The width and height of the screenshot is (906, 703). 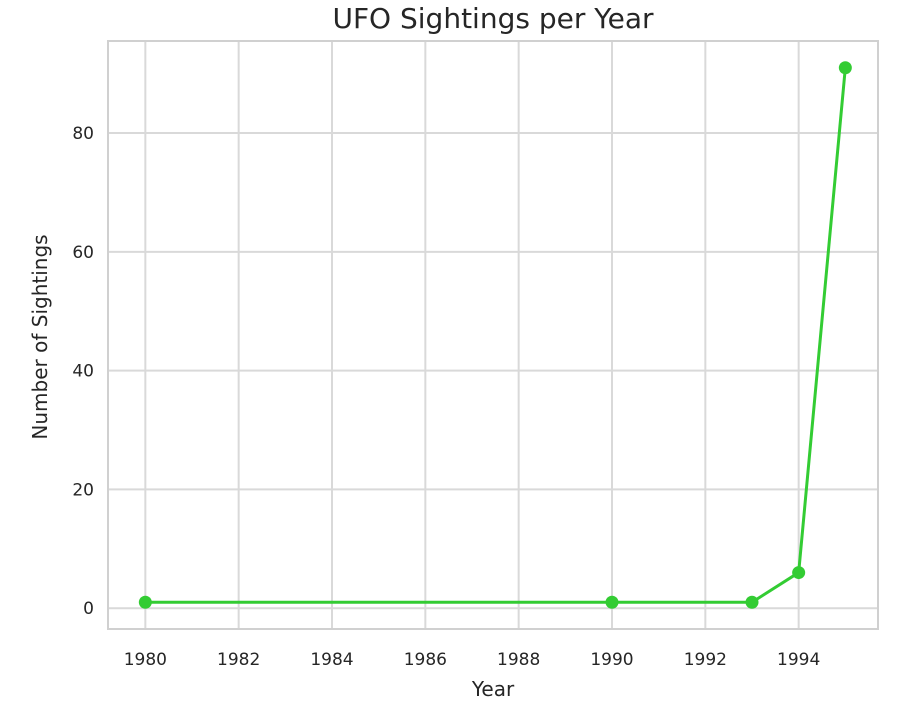 I want to click on y-tick-label: 60, so click(x=83, y=253).